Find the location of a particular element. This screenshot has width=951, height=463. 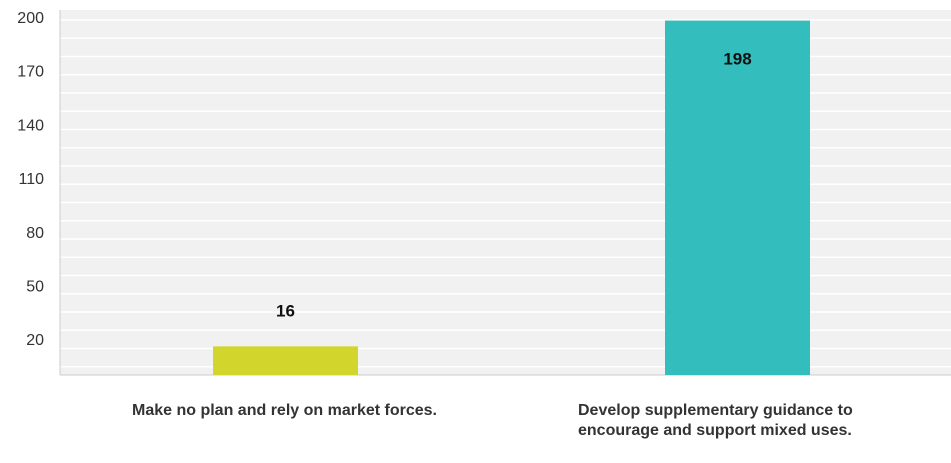

y-tick-label: 110 is located at coordinates (31, 179).